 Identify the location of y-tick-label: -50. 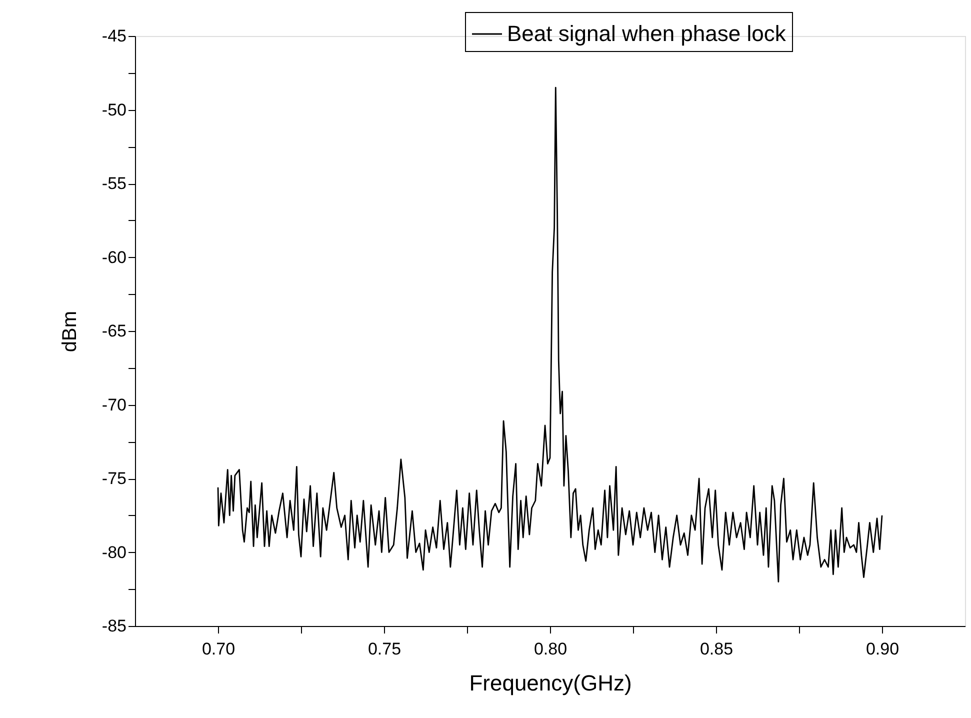
(114, 110).